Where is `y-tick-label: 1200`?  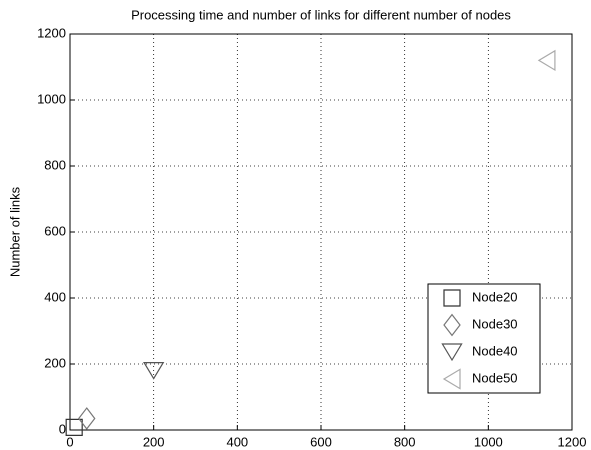
y-tick-label: 1200 is located at coordinates (51, 32).